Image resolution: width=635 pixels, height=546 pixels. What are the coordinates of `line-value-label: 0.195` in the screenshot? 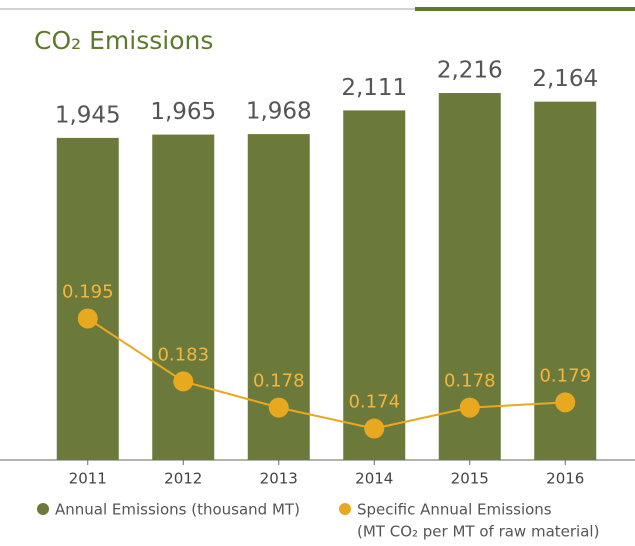 It's located at (88, 292).